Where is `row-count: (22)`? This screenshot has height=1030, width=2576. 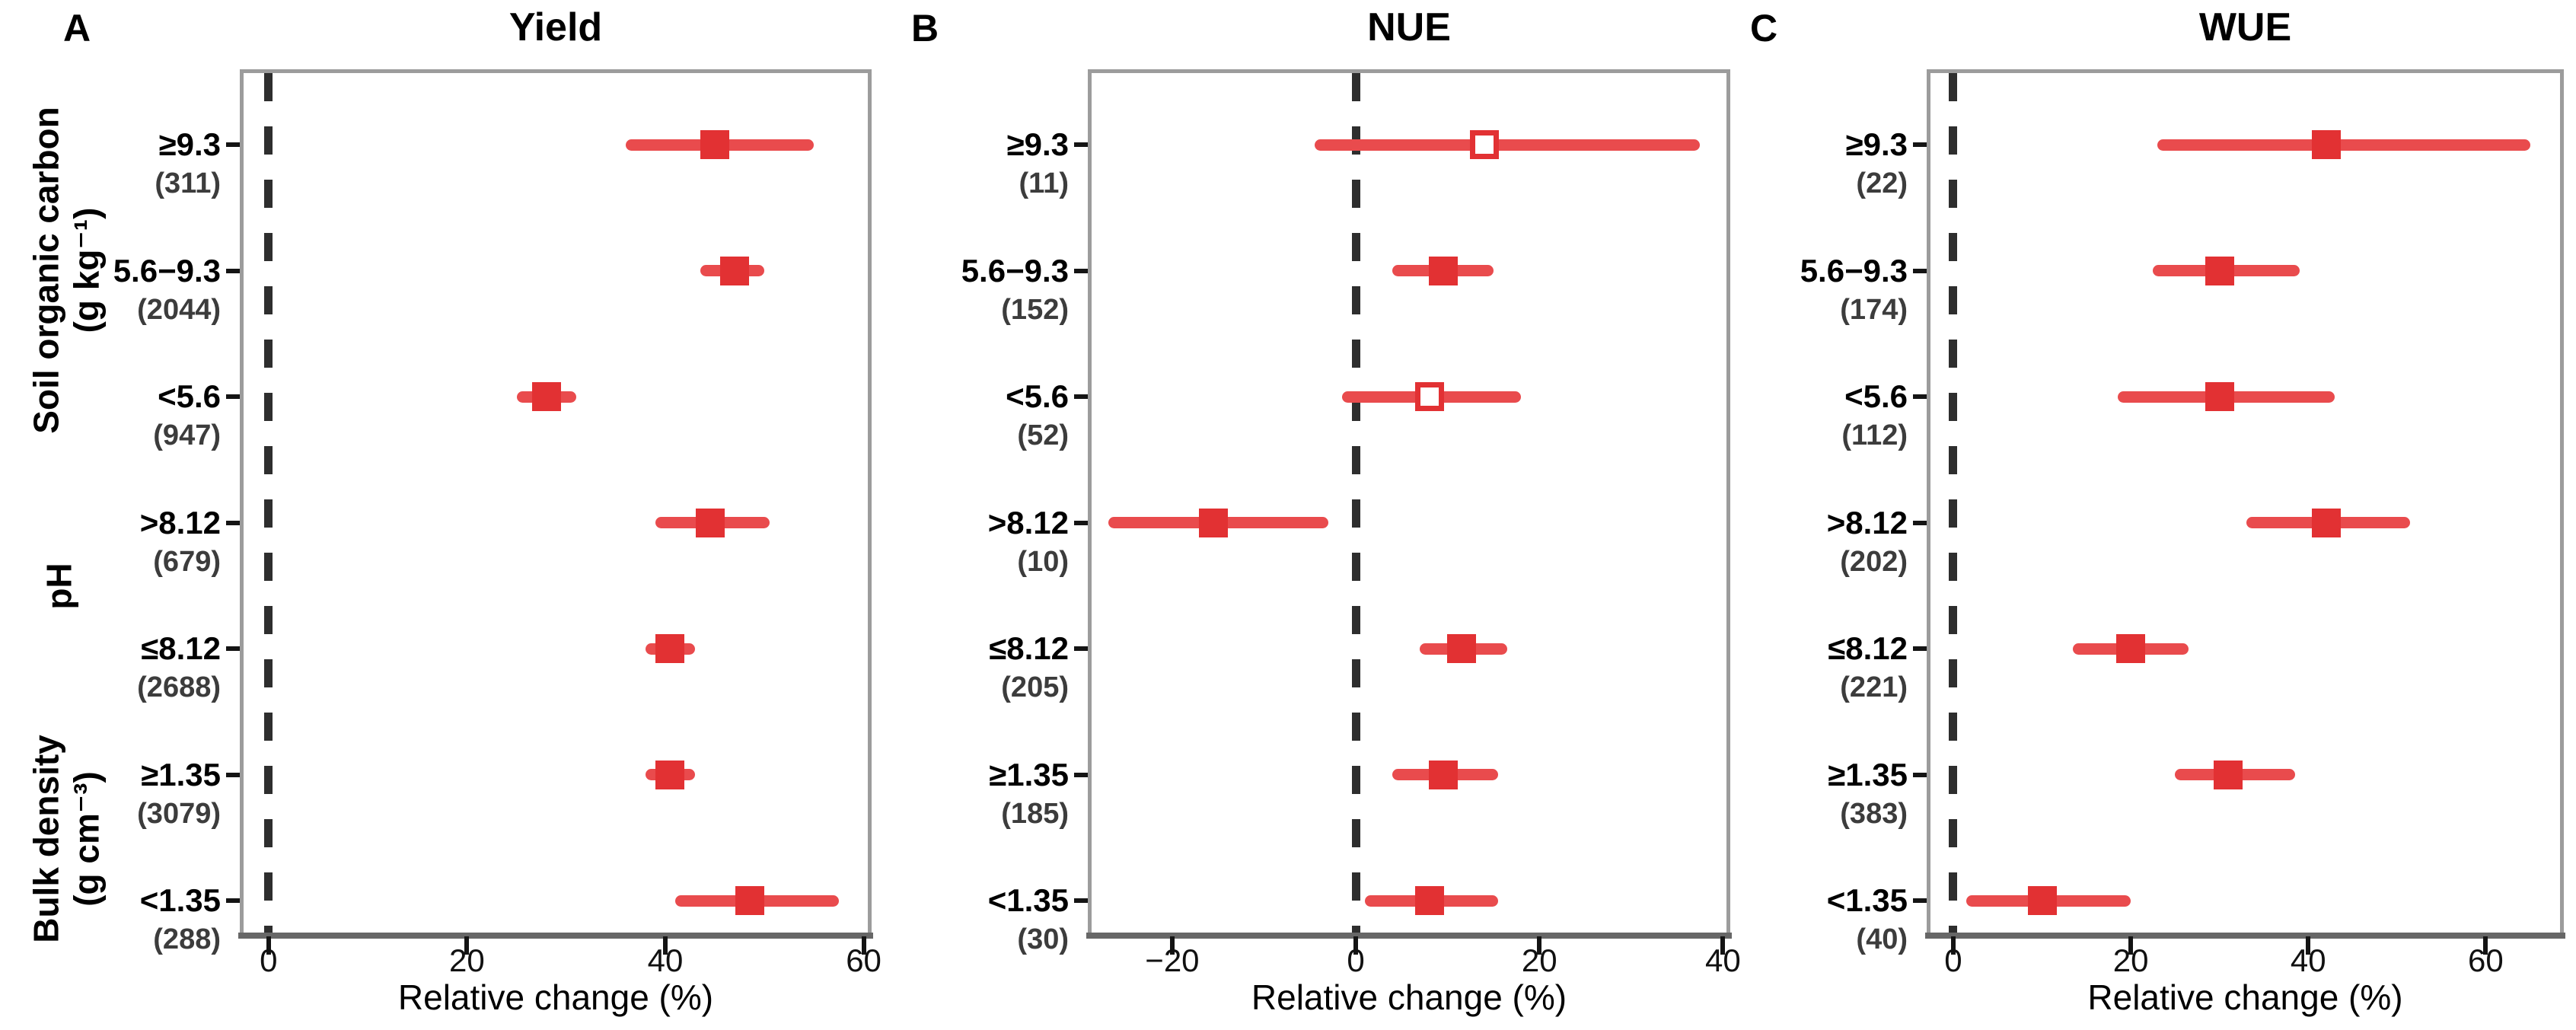 row-count: (22) is located at coordinates (1882, 183).